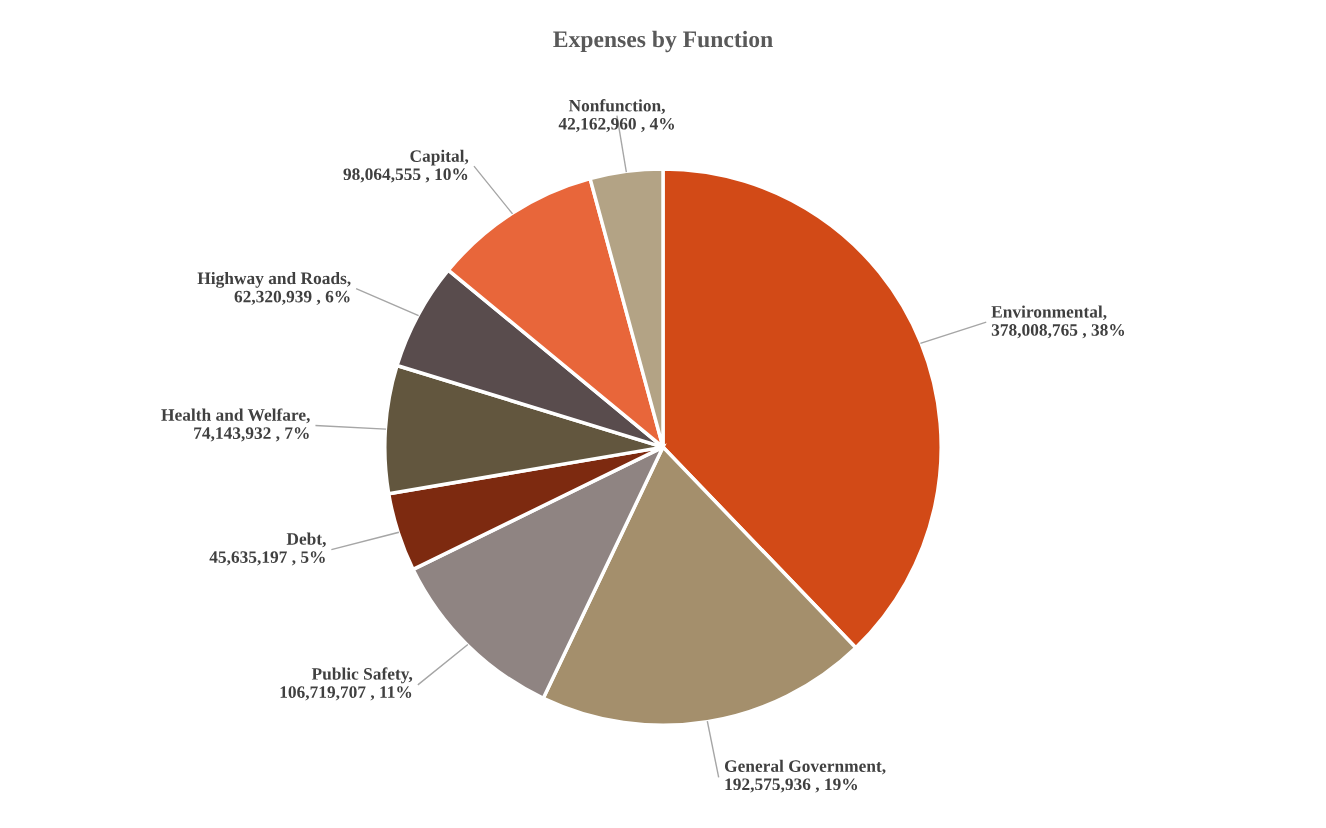  Describe the element at coordinates (235, 425) in the screenshot. I see `slice-label: Health and Welfare, 74,143,932 , 7%` at that location.